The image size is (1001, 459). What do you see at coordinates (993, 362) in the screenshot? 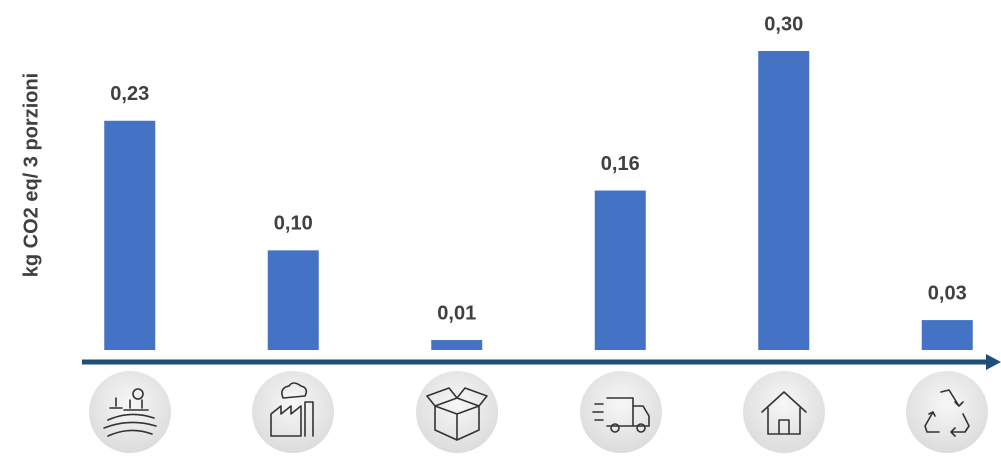
I see `axis-arrowhead` at bounding box center [993, 362].